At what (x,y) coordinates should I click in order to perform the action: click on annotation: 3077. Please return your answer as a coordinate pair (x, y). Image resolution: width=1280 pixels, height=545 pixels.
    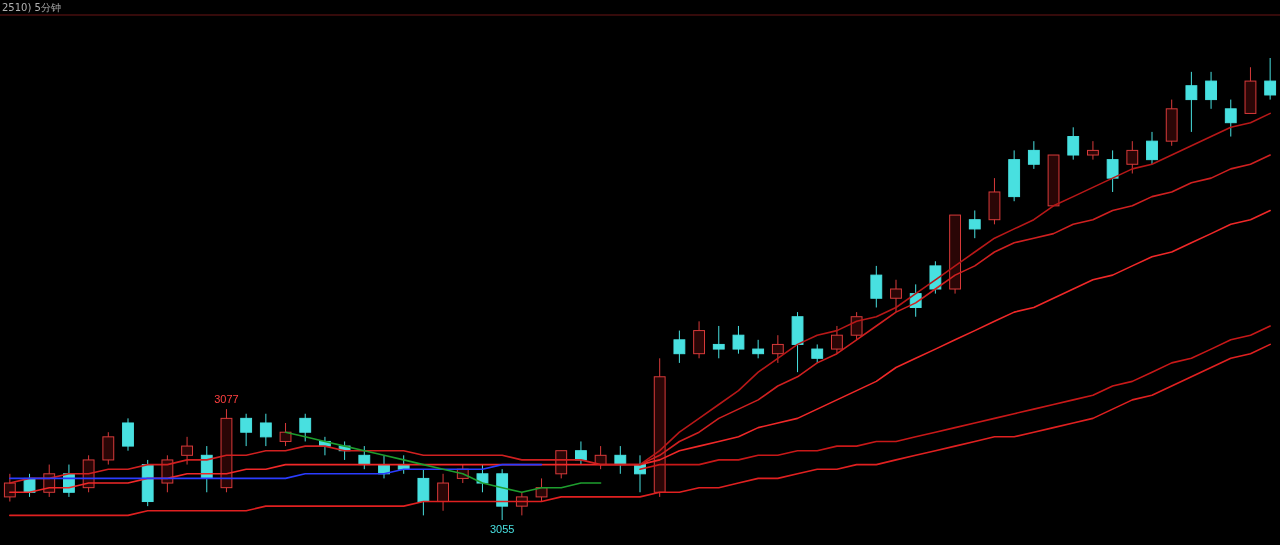
    Looking at the image, I should click on (226, 399).